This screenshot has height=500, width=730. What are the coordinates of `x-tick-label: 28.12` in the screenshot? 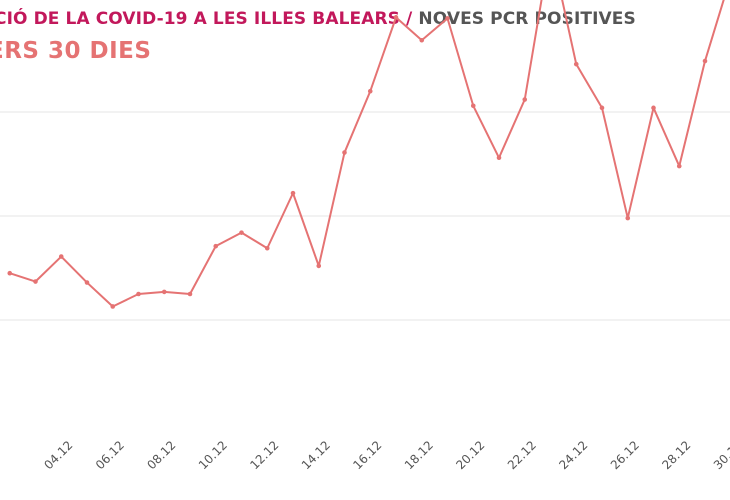 It's located at (676, 455).